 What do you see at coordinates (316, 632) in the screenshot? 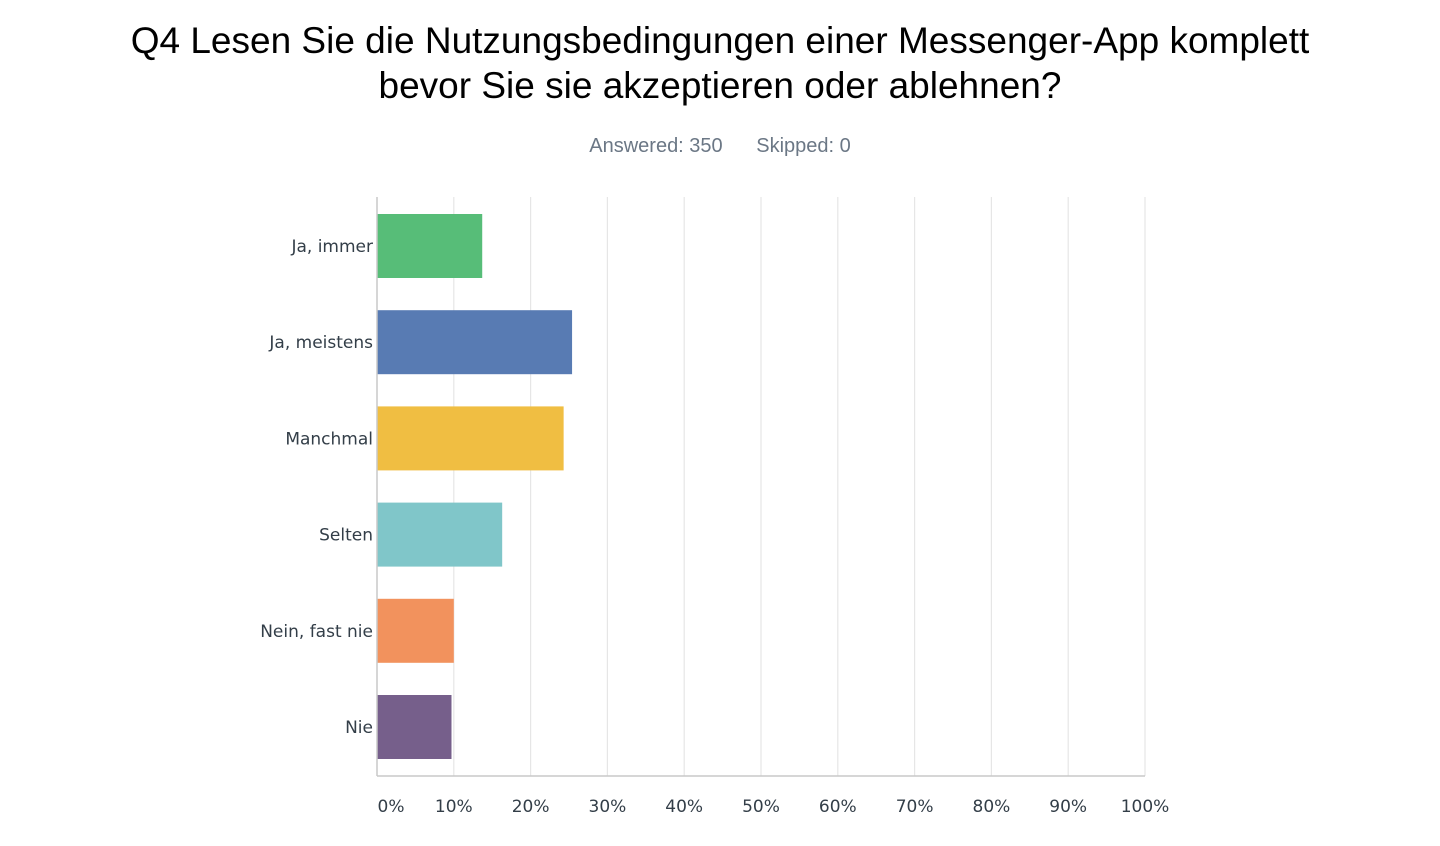
I see `category-label: Nein, fast nie` at bounding box center [316, 632].